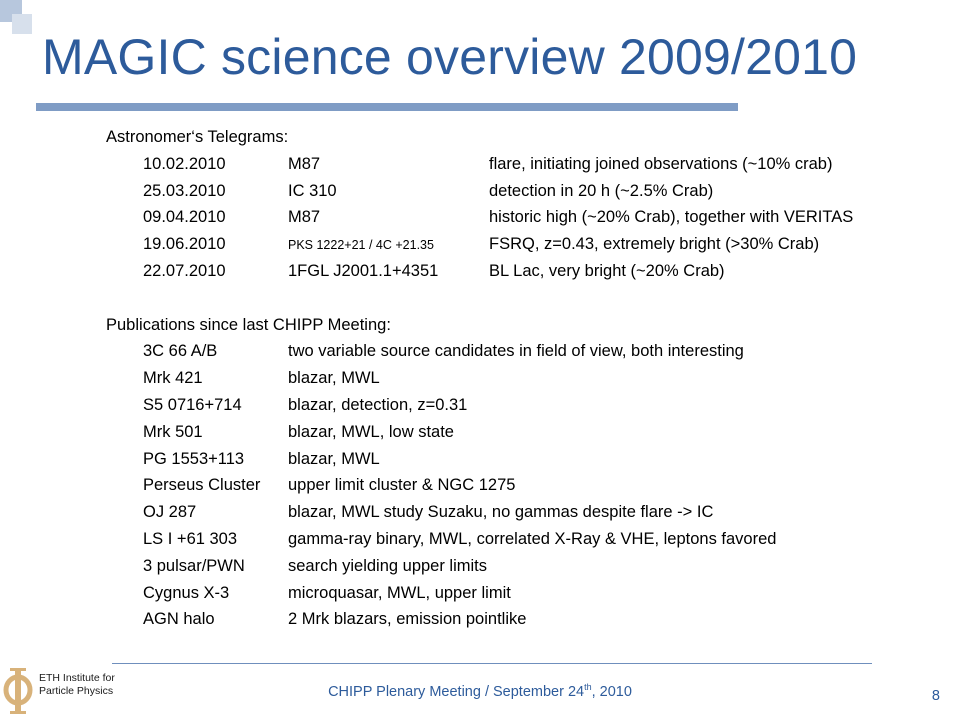 This screenshot has width=960, height=725. Describe the element at coordinates (184, 163) in the screenshot. I see `telegram-date: 10.02.2010` at that location.